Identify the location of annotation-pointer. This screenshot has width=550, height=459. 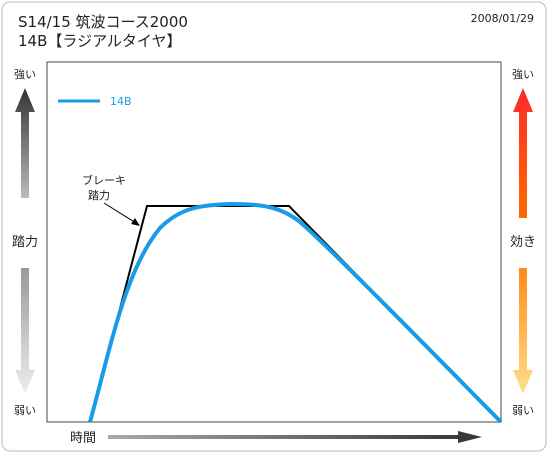
(120, 213).